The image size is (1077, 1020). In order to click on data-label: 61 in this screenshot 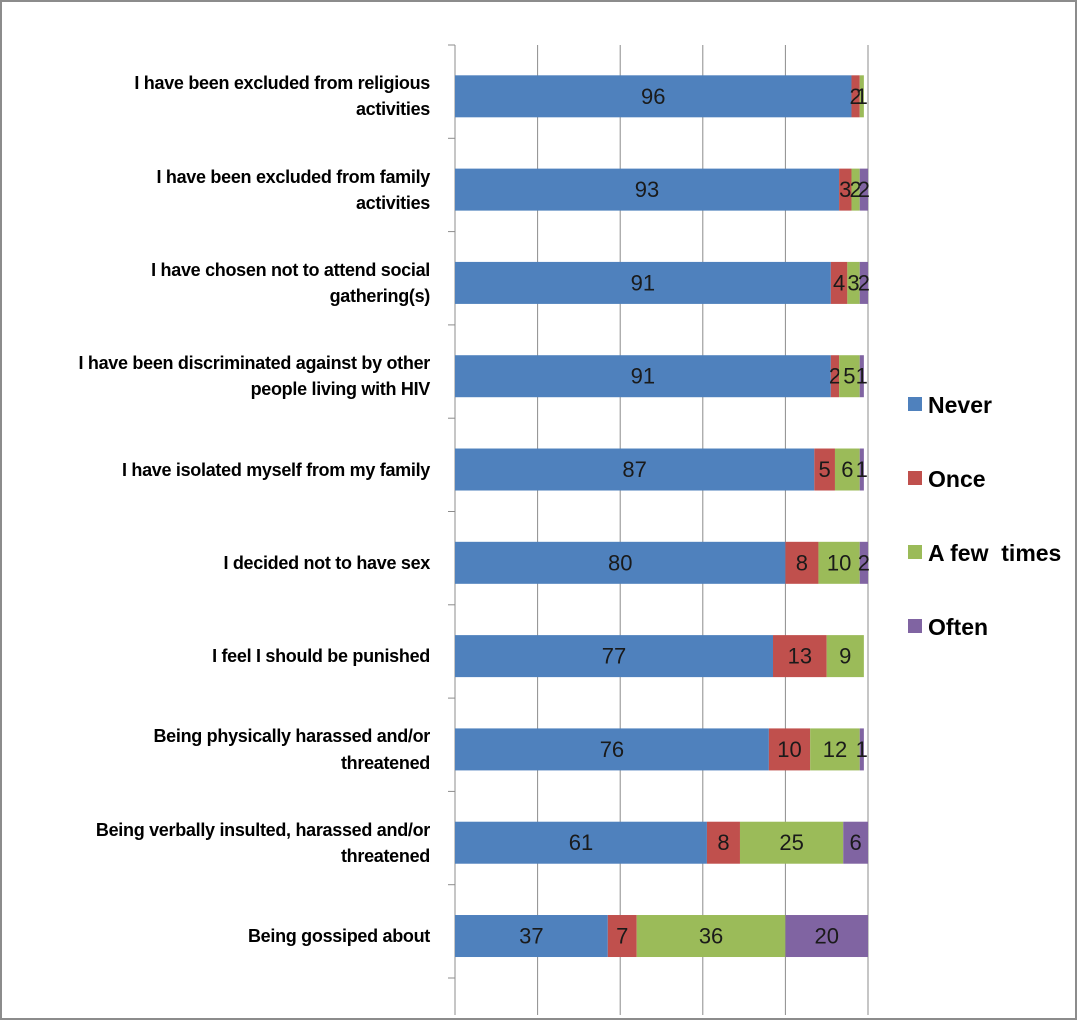, I will do `click(581, 842)`.